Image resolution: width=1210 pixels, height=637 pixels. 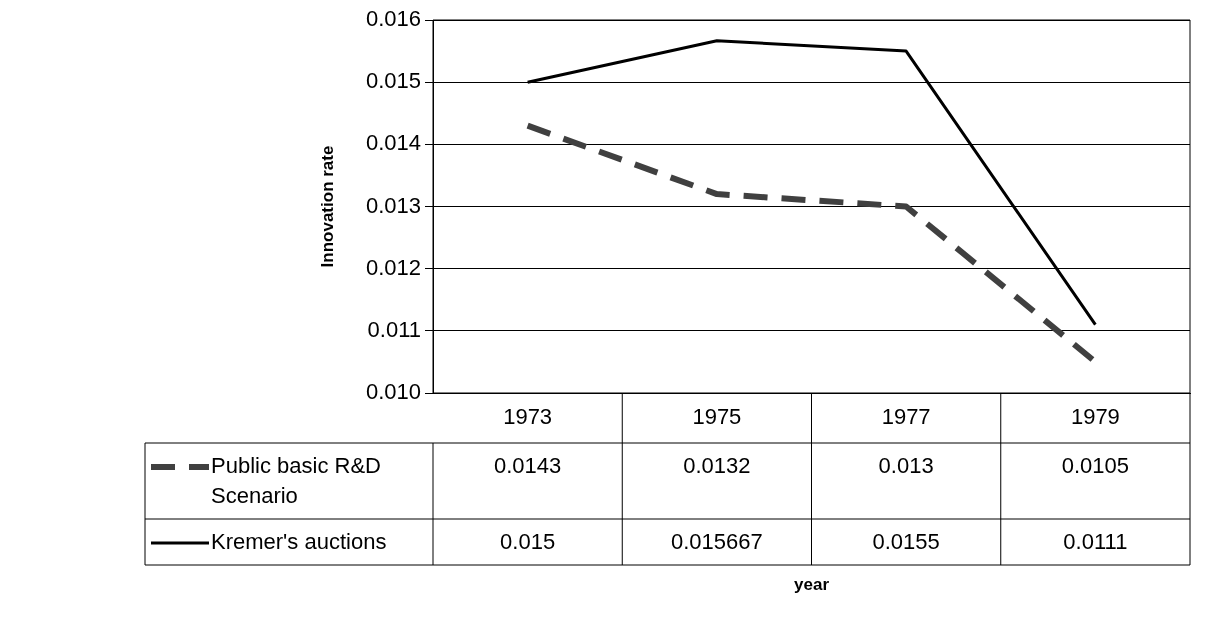 I want to click on data-label: 0.015, so click(x=528, y=542).